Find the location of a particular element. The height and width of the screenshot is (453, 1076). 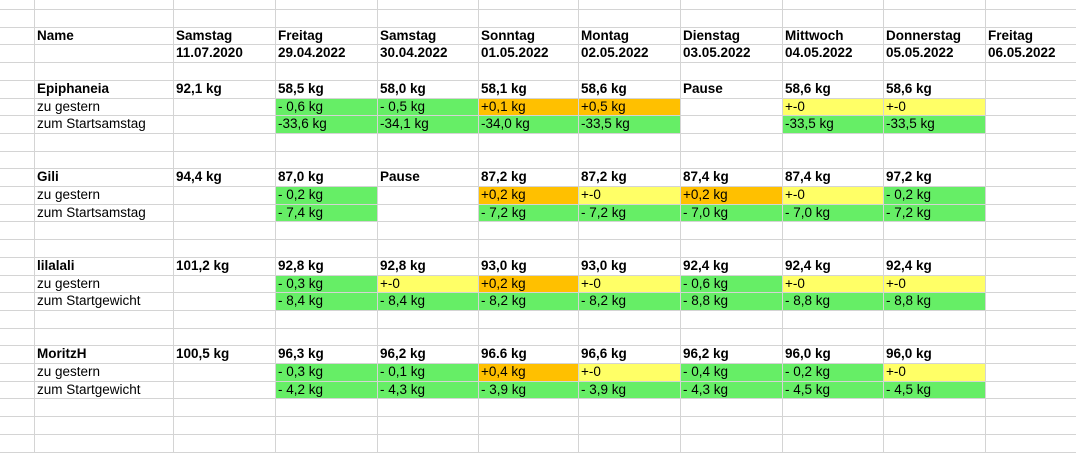

column-header-day: Sonntag is located at coordinates (508, 35).